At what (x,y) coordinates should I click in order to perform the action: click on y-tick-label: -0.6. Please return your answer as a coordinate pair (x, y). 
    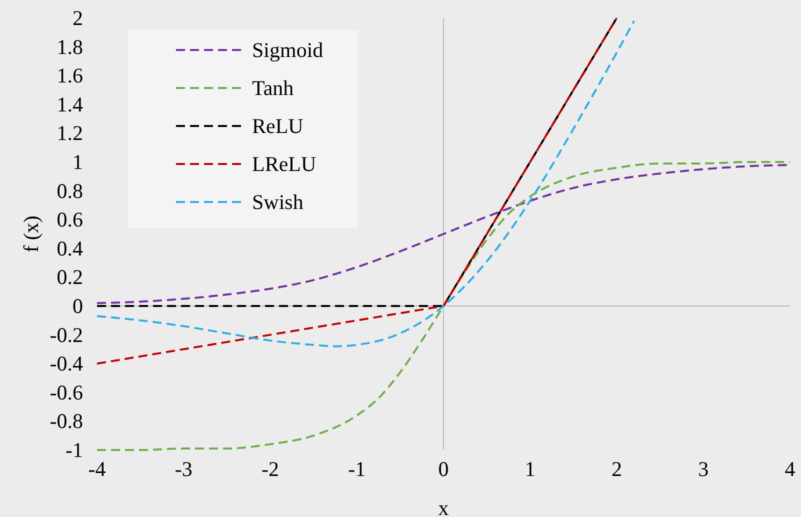
    Looking at the image, I should click on (66, 392).